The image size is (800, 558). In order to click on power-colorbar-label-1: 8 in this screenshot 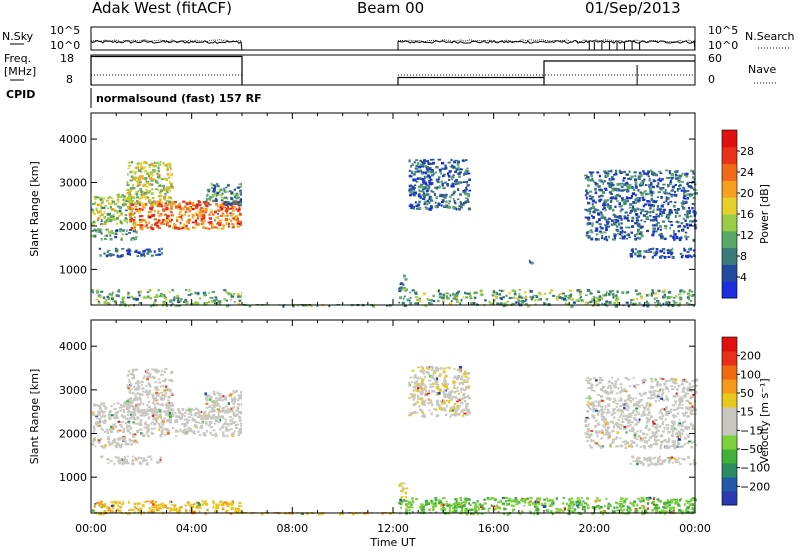, I will do `click(743, 256)`.